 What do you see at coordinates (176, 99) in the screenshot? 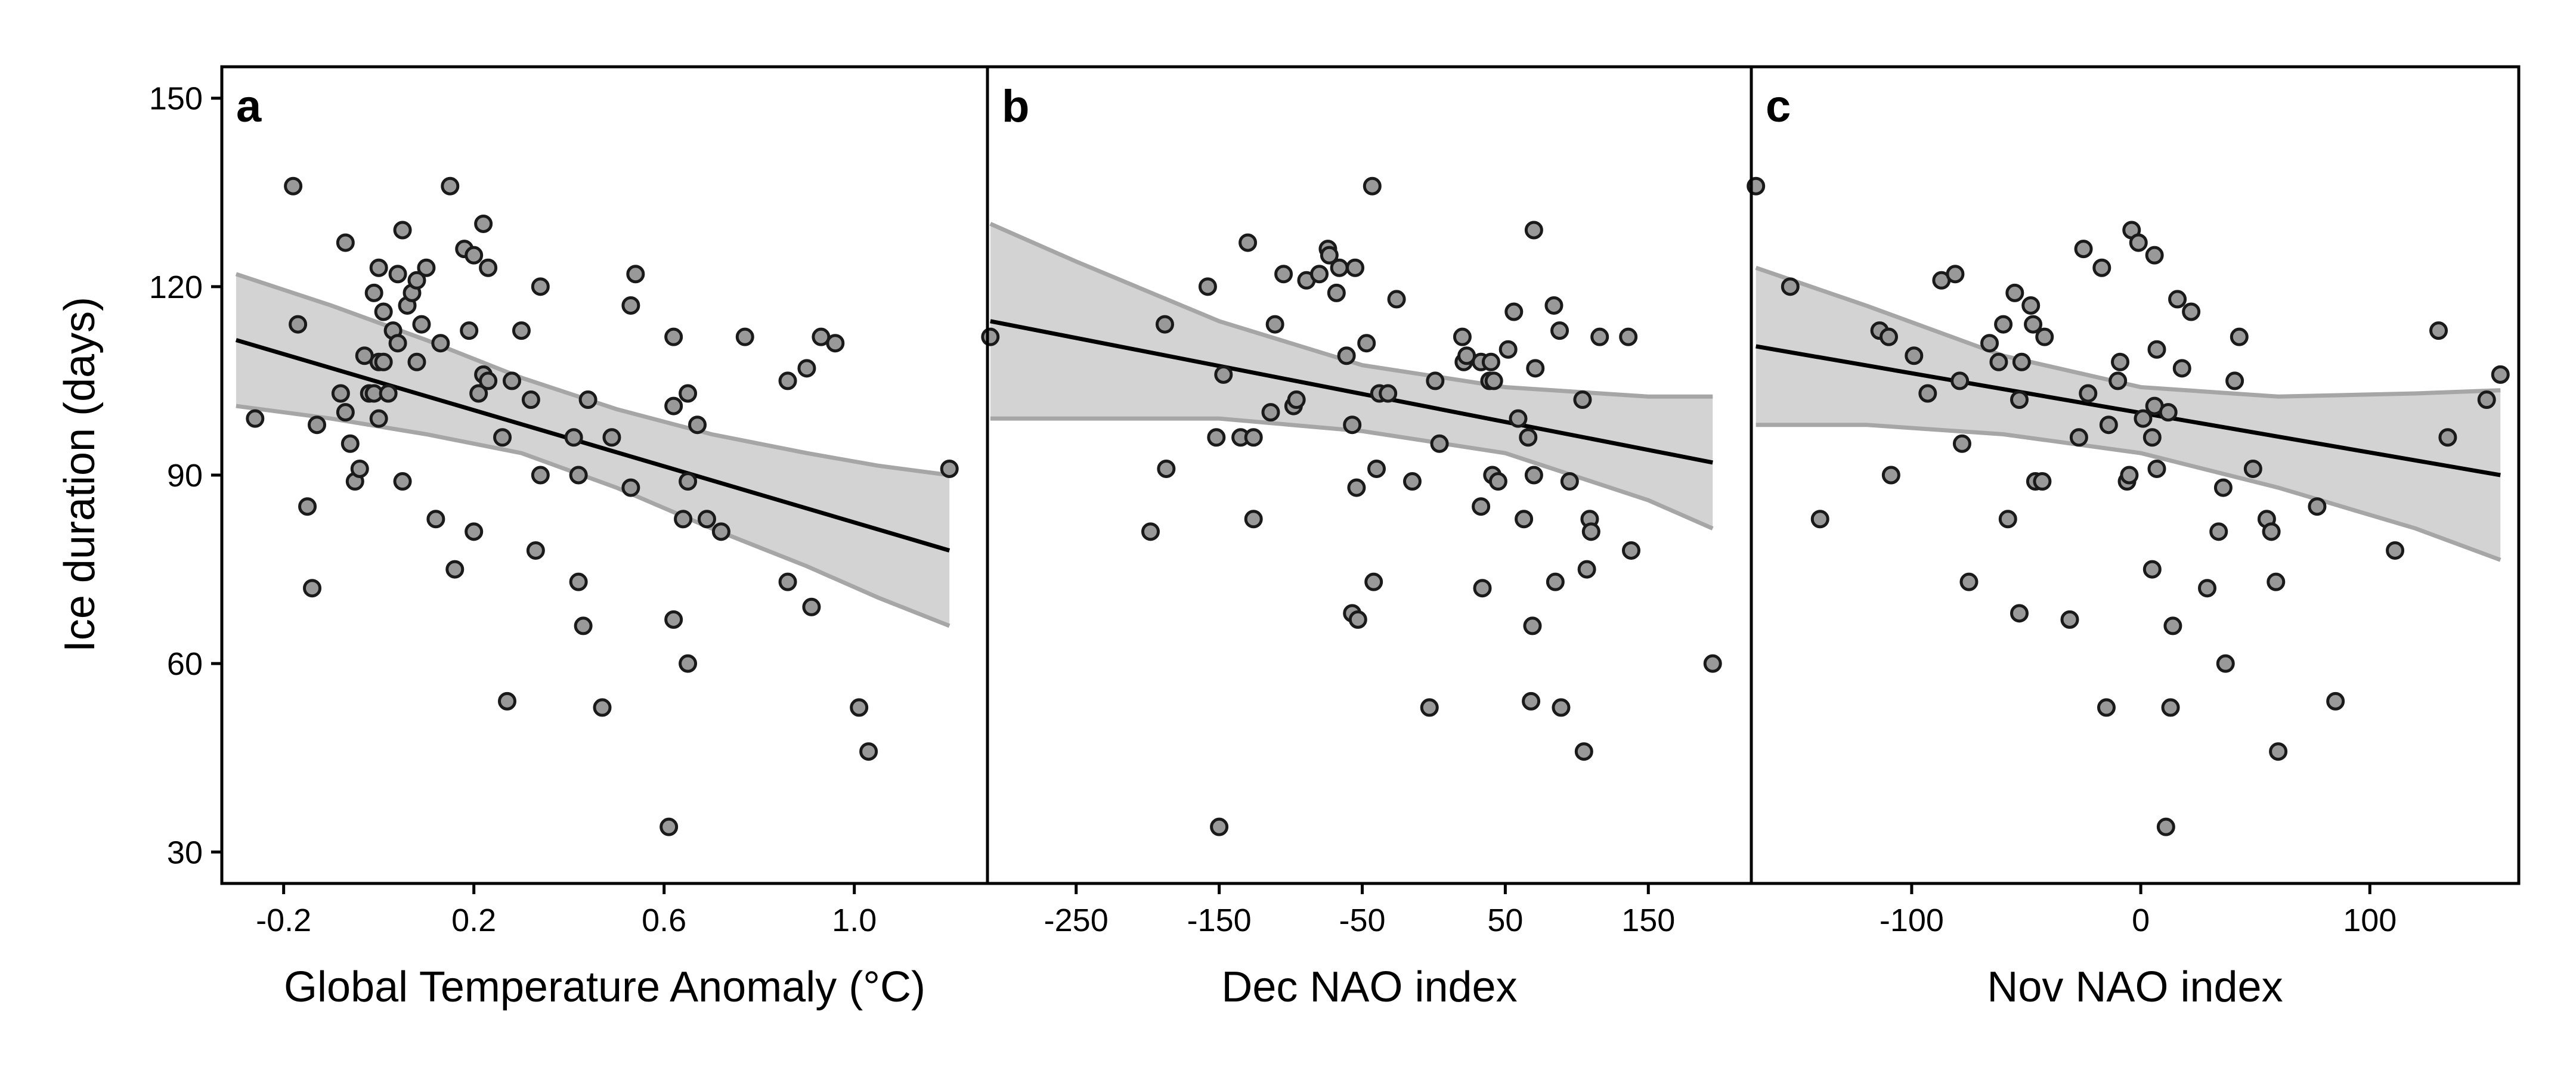
I see `y-tick-label: 150` at bounding box center [176, 99].